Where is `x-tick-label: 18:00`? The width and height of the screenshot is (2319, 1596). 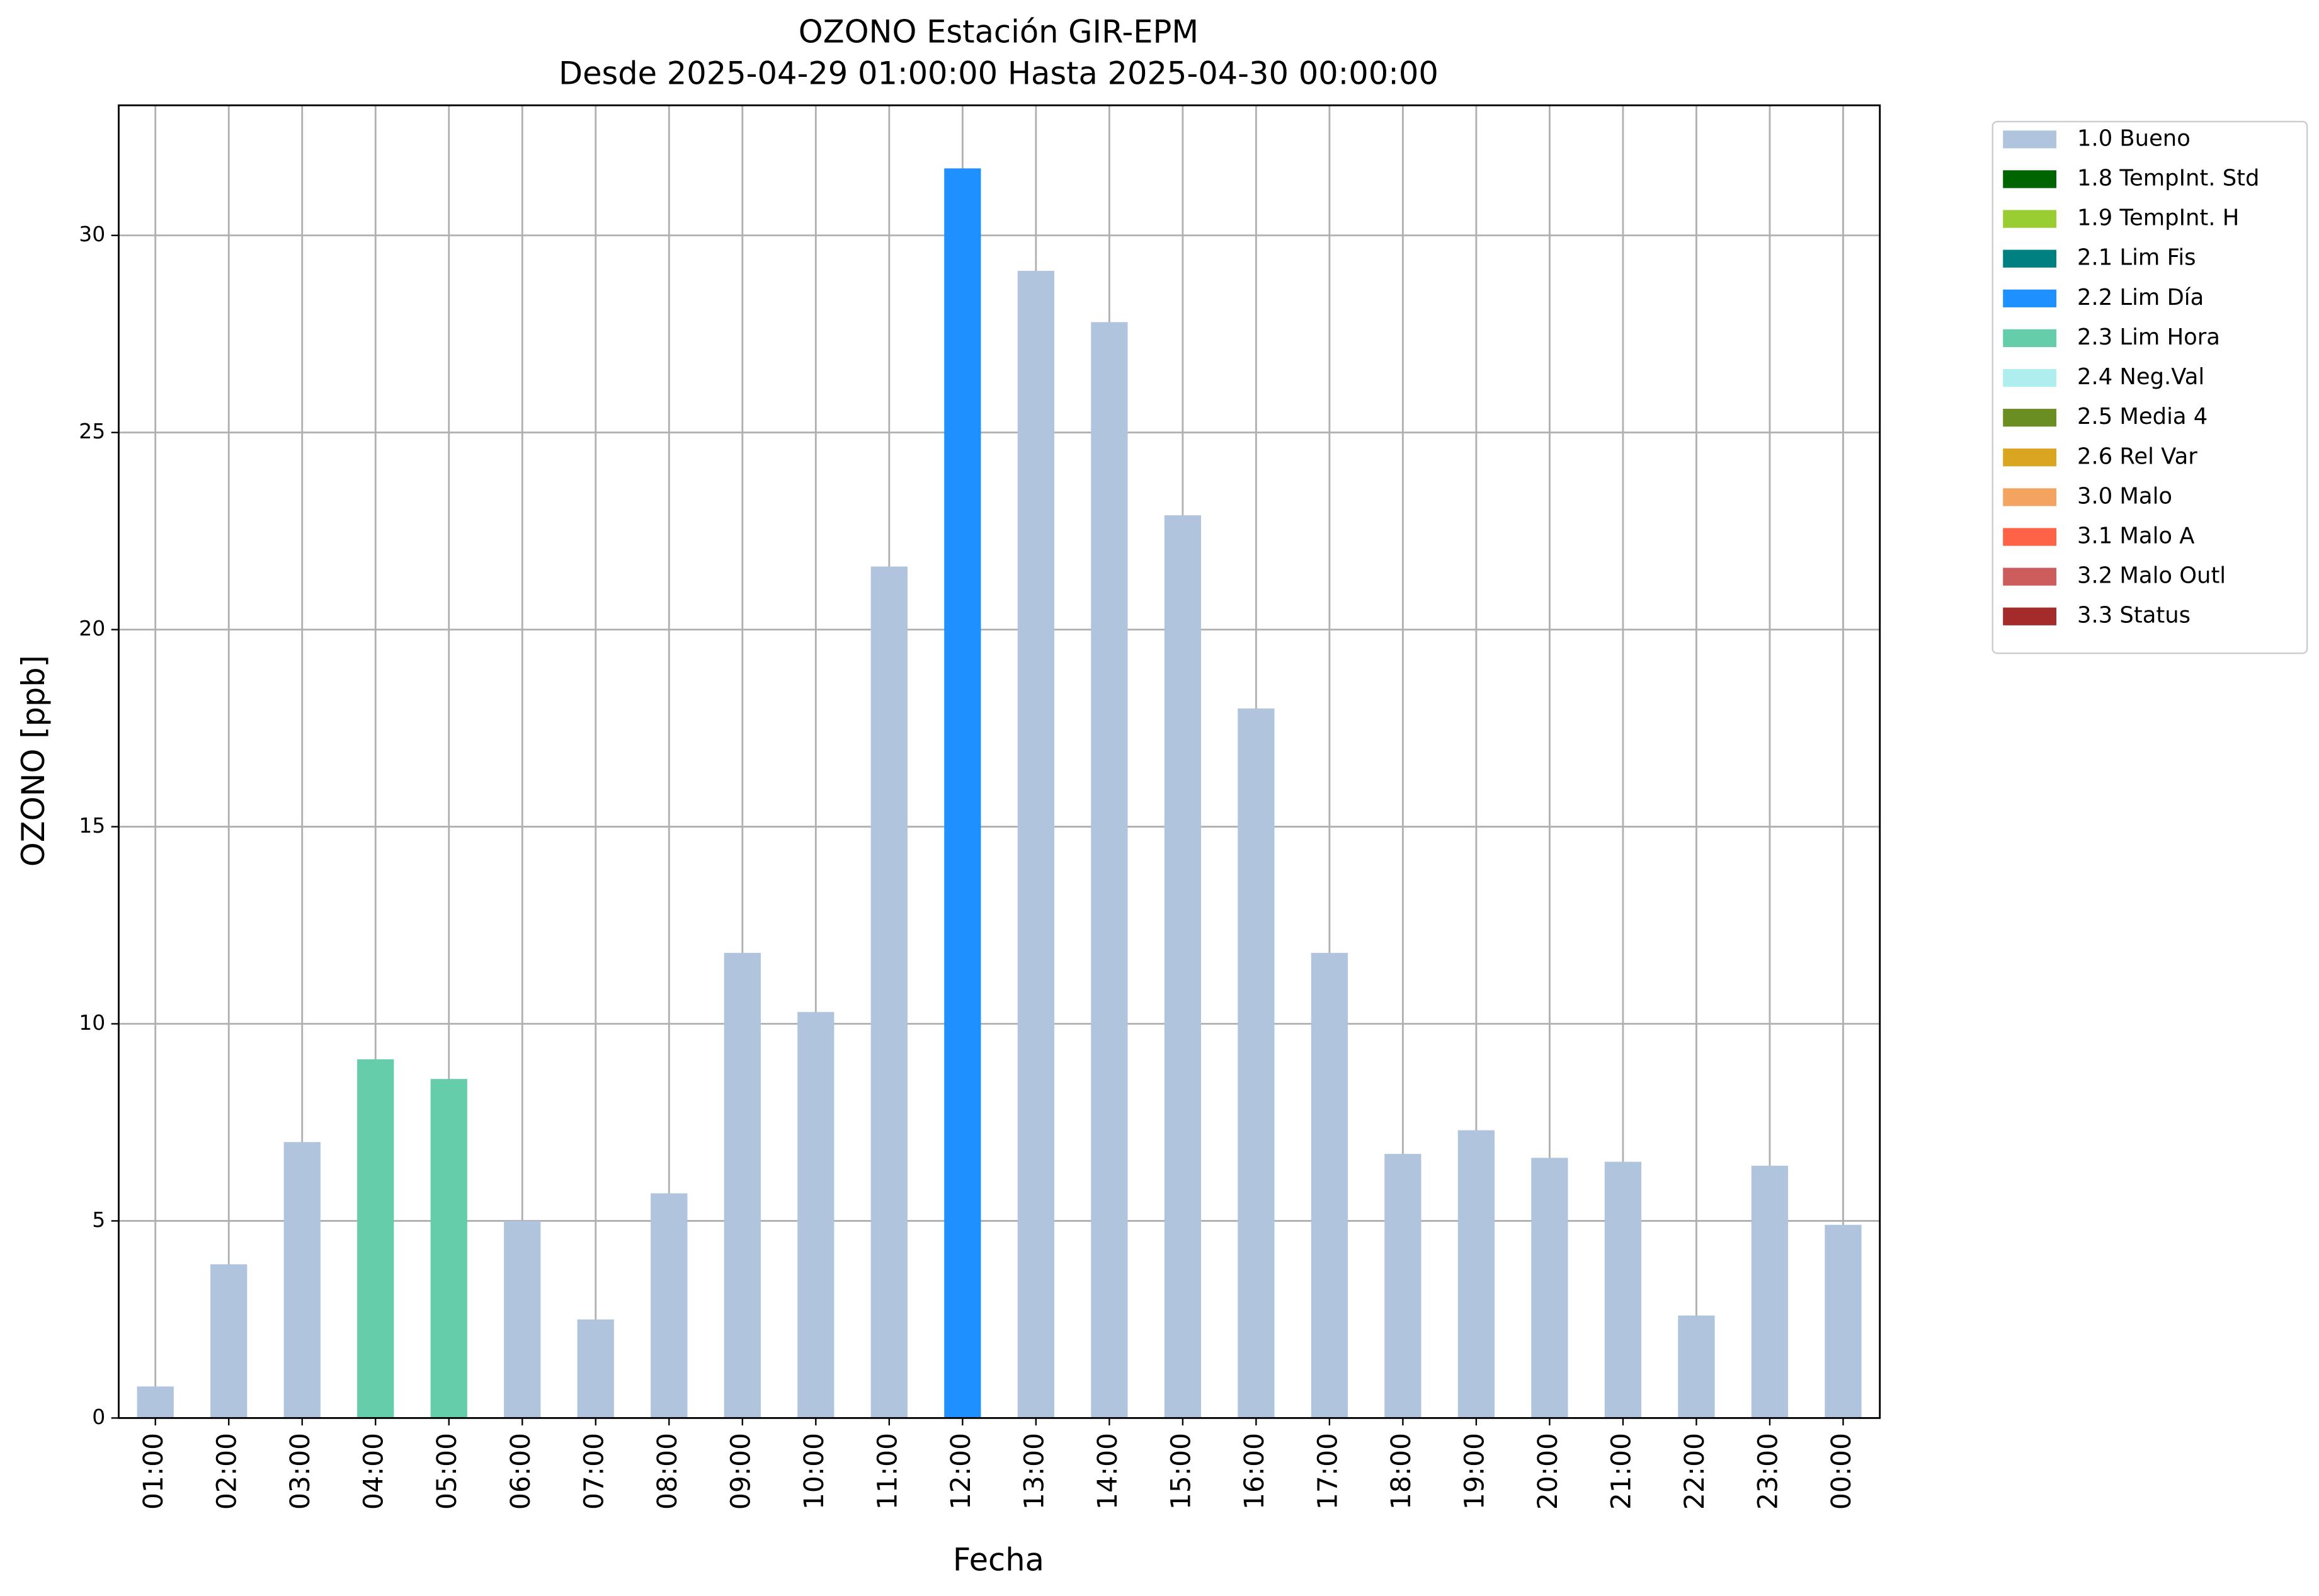 x-tick-label: 18:00 is located at coordinates (1401, 1471).